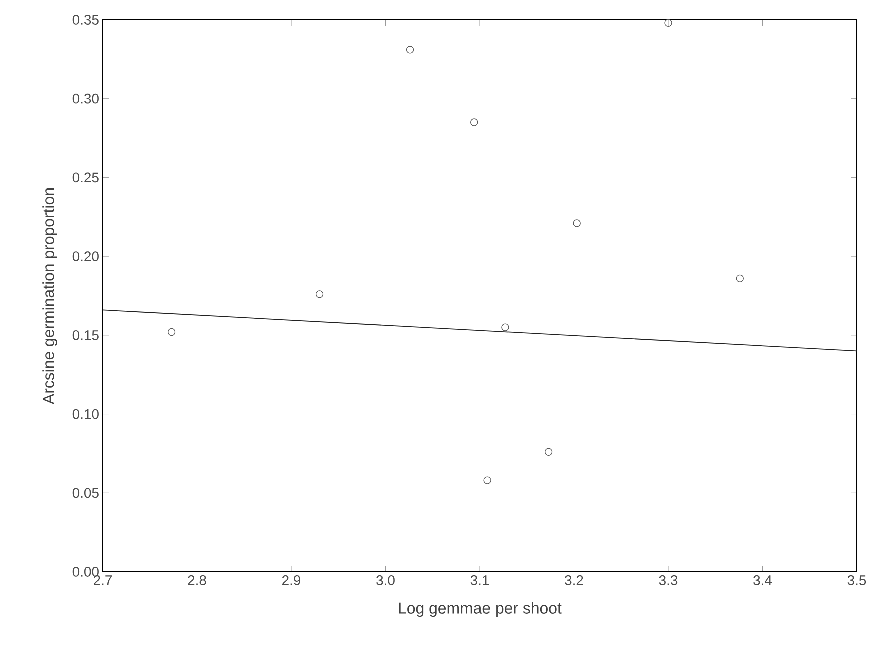 The width and height of the screenshot is (872, 657). I want to click on y-tick-label: 0.05, so click(85, 493).